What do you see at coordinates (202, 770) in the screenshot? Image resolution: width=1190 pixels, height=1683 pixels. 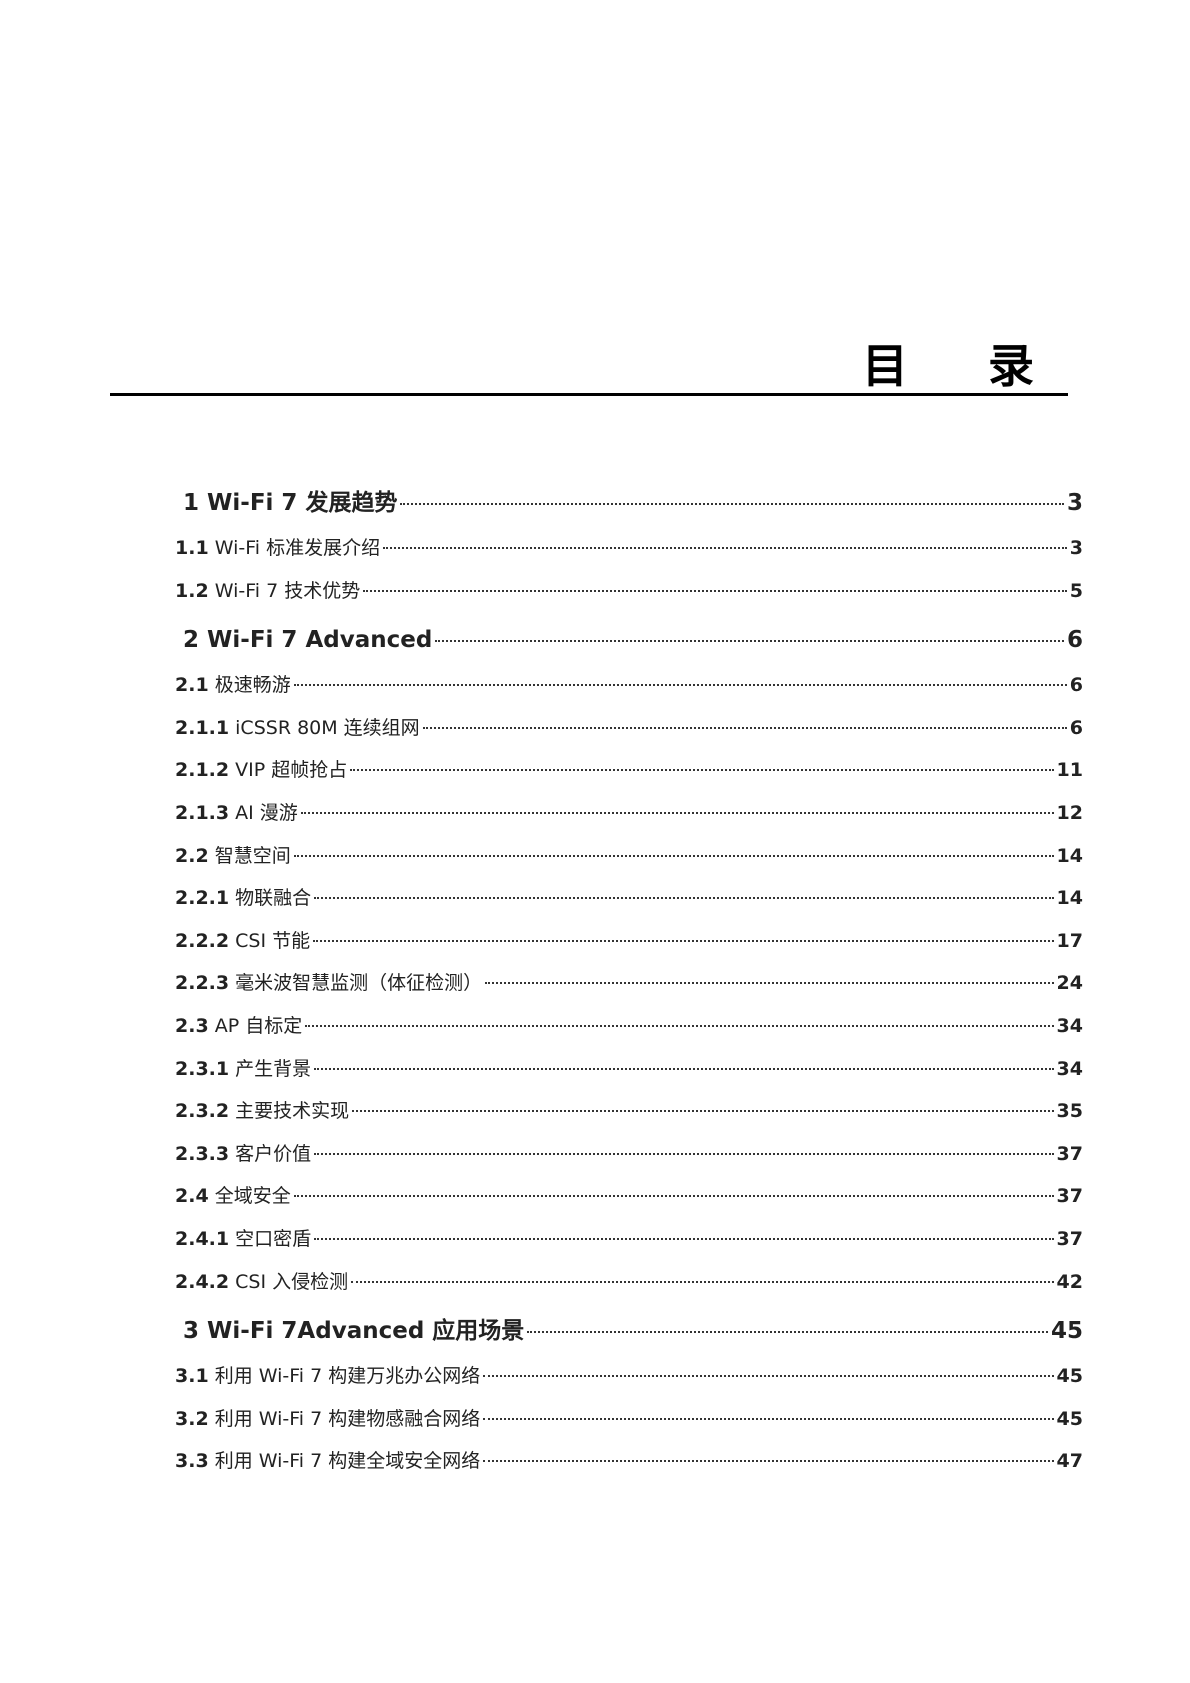 I see `toc-entry-number: 2.1.2` at bounding box center [202, 770].